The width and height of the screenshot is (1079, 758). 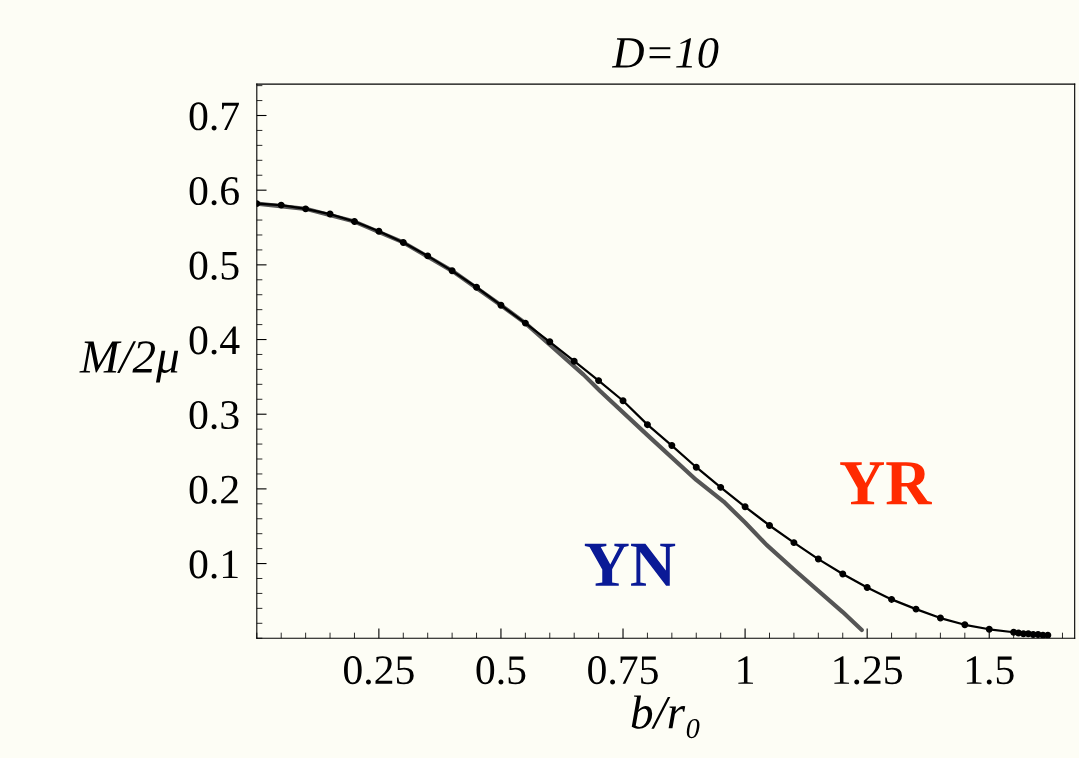 What do you see at coordinates (214, 265) in the screenshot?
I see `y-tick-label: 0.5` at bounding box center [214, 265].